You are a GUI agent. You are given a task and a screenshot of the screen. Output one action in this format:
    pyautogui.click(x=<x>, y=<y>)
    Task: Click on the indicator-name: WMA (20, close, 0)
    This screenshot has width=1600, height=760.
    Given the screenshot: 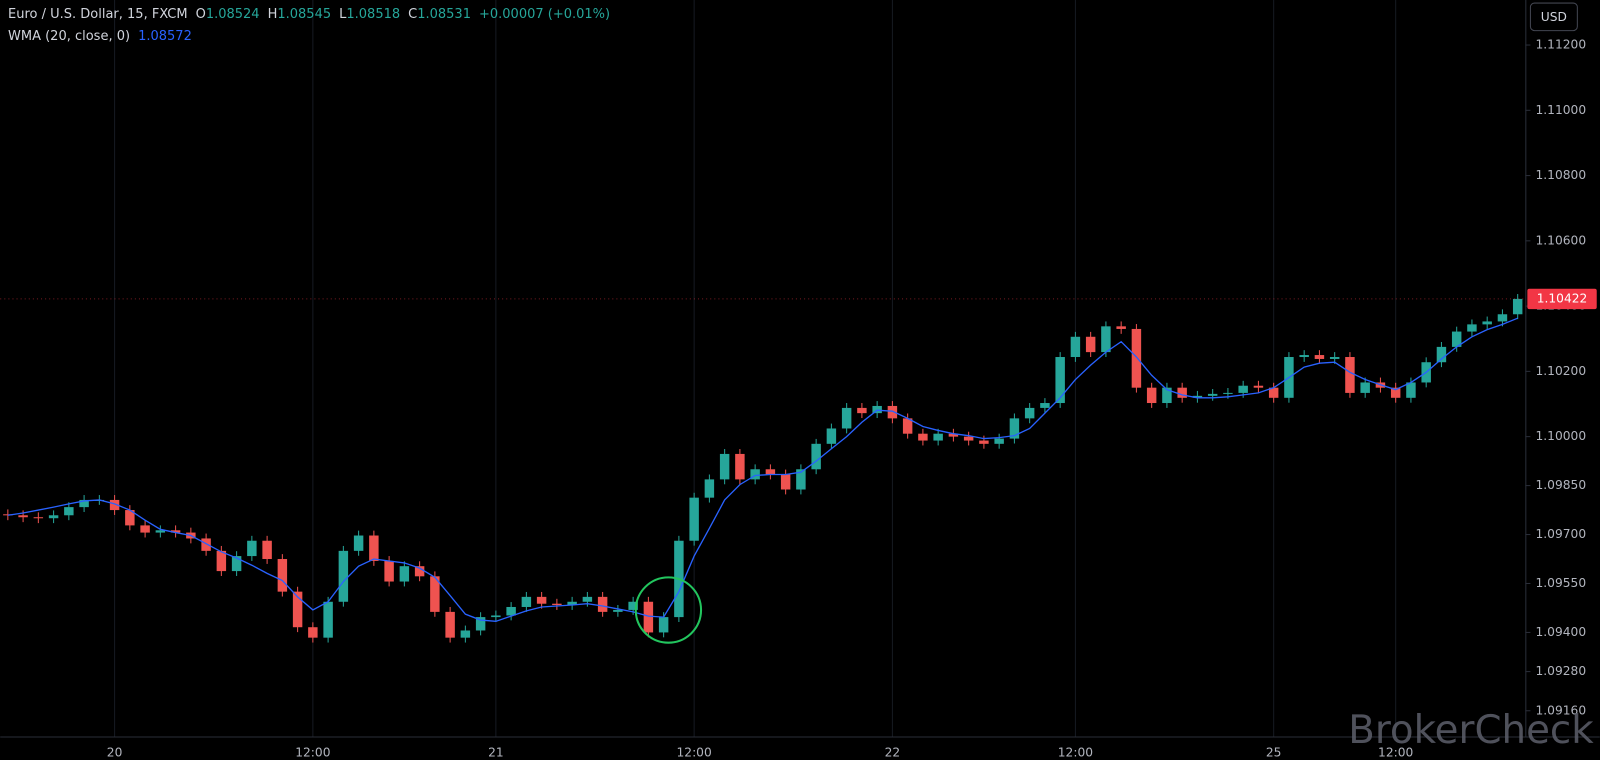 What is the action you would take?
    pyautogui.click(x=69, y=36)
    